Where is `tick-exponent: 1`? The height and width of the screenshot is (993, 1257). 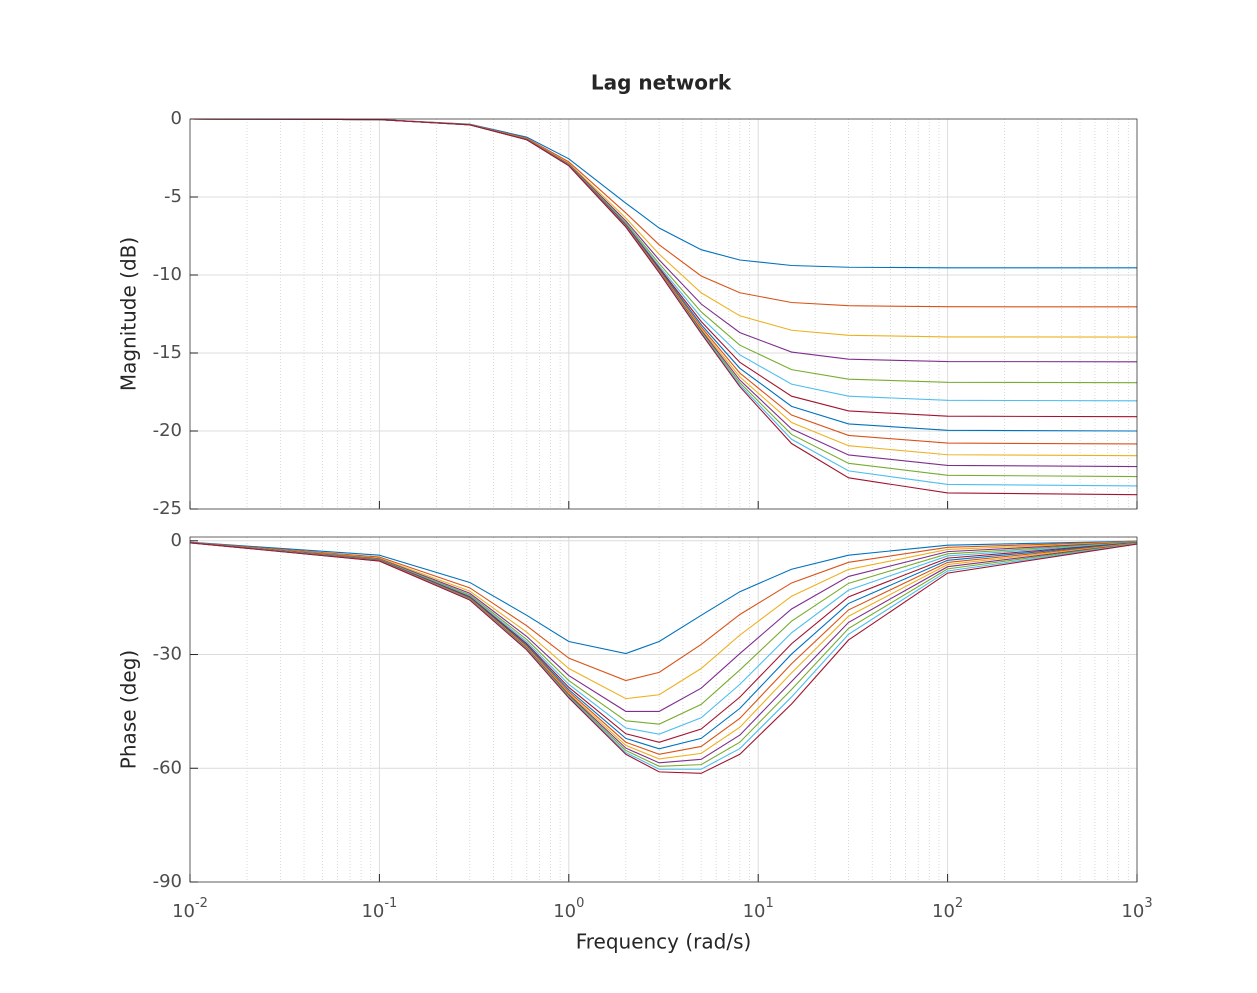
tick-exponent: 1 is located at coordinates (770, 903).